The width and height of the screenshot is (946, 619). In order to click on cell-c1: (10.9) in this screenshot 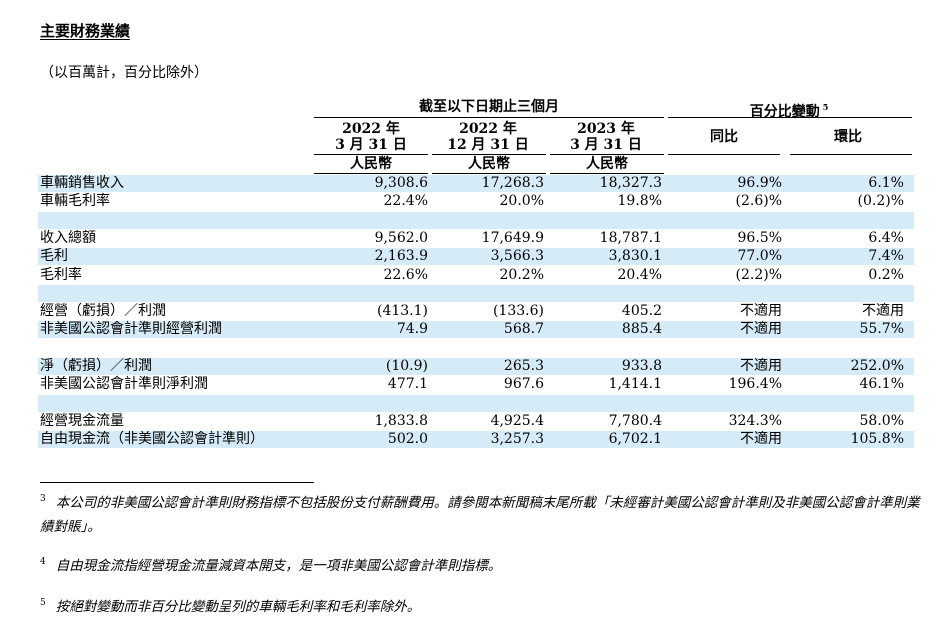, I will do `click(406, 366)`.